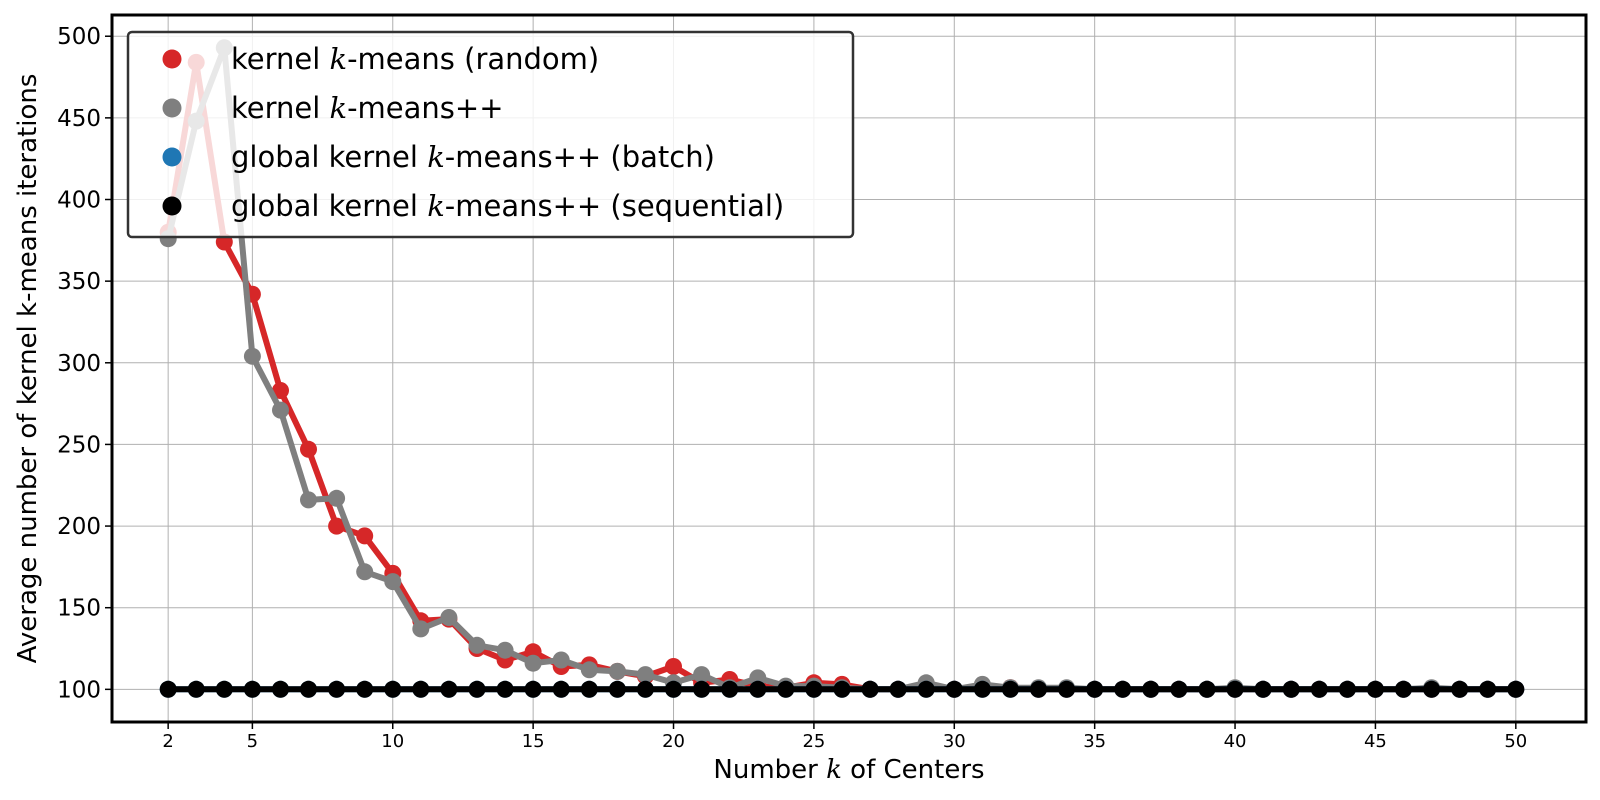 The height and width of the screenshot is (800, 1600). What do you see at coordinates (252, 741) in the screenshot?
I see `tick-label-x: 5` at bounding box center [252, 741].